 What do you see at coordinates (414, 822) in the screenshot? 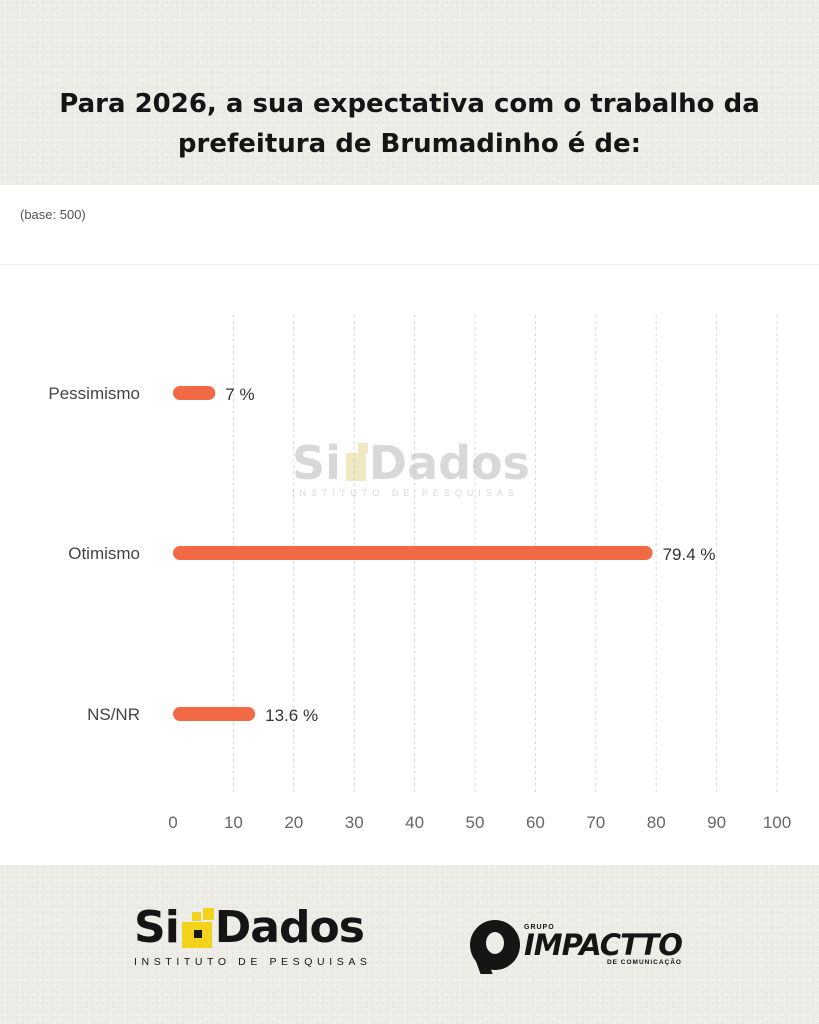
I see `x-tick-label: 40` at bounding box center [414, 822].